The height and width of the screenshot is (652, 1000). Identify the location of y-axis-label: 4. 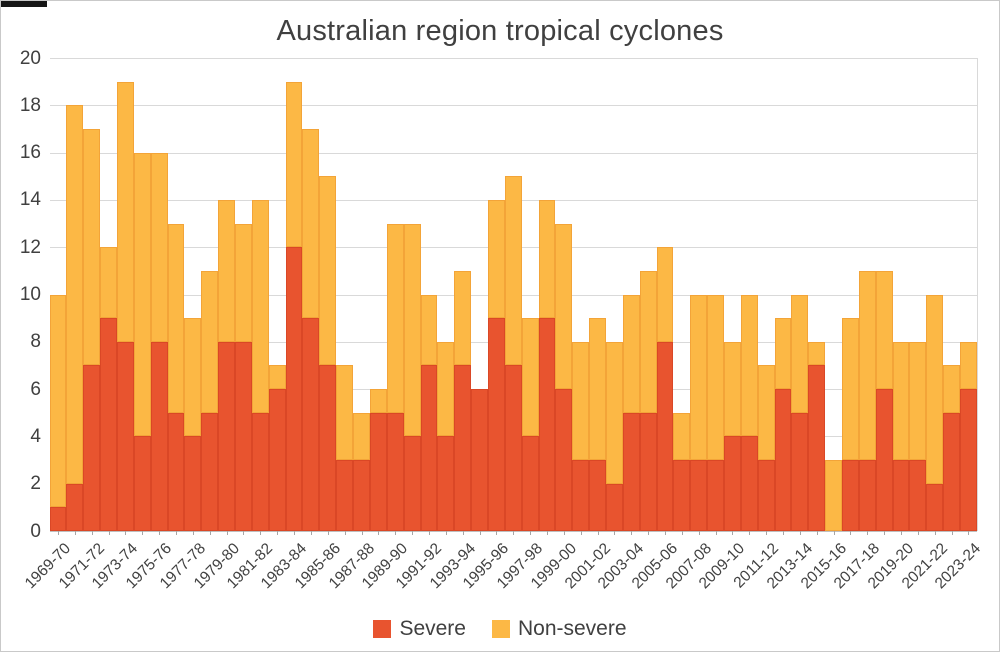
(35, 436).